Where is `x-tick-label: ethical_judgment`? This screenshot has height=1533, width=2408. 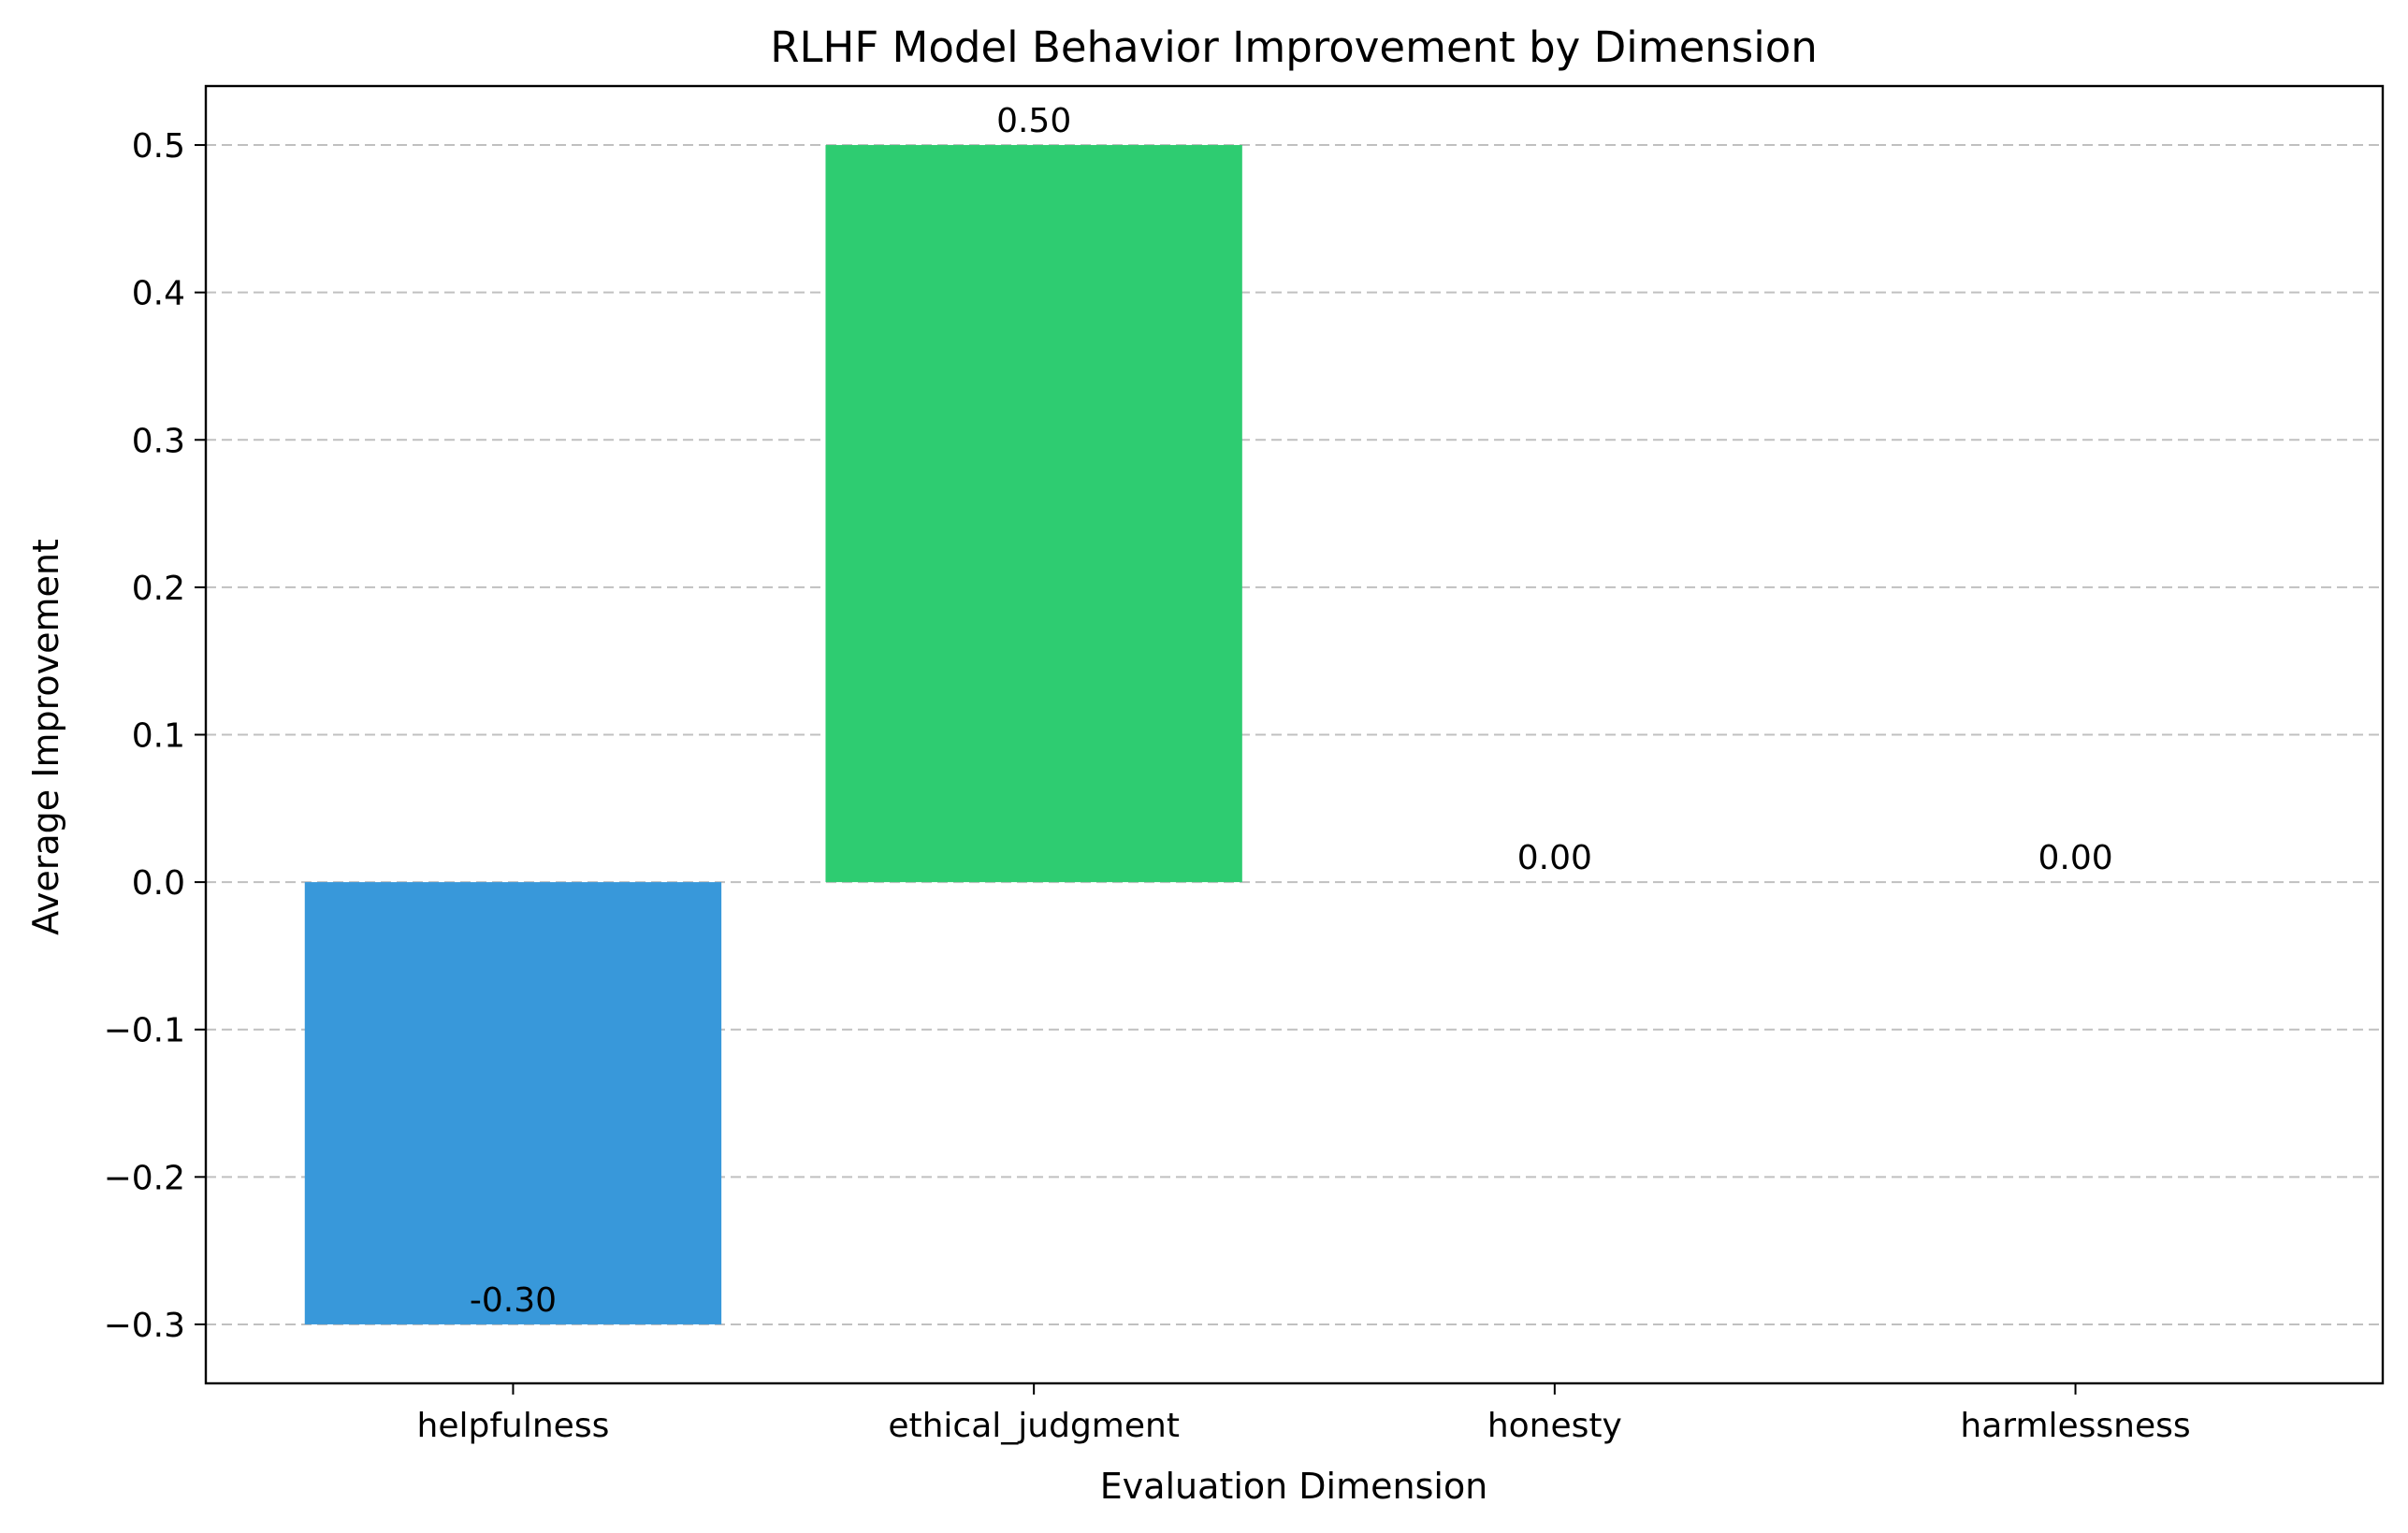
x-tick-label: ethical_judgment is located at coordinates (1034, 1426).